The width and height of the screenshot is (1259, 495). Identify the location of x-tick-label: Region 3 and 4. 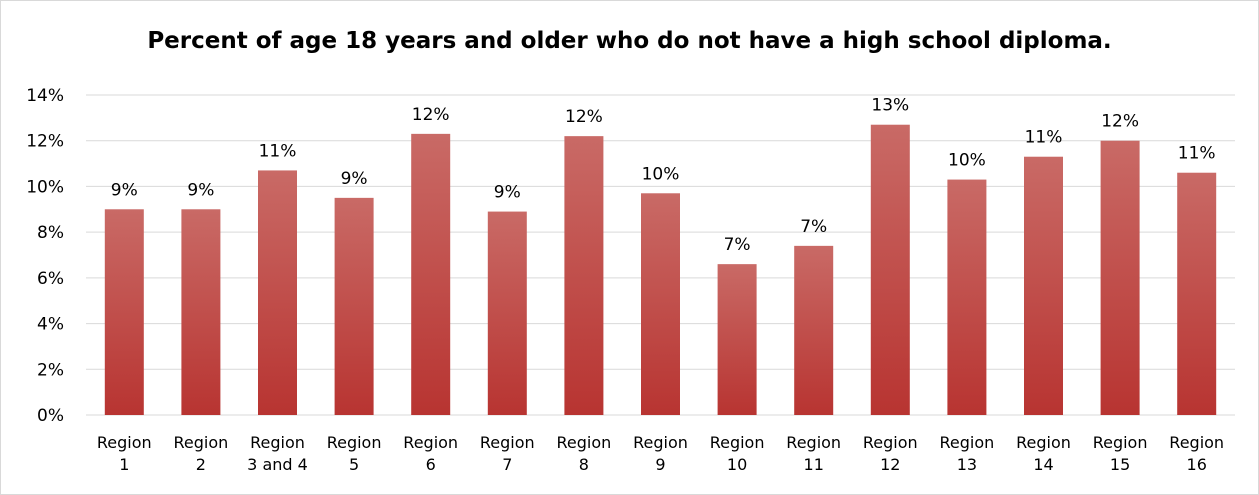
(277, 453).